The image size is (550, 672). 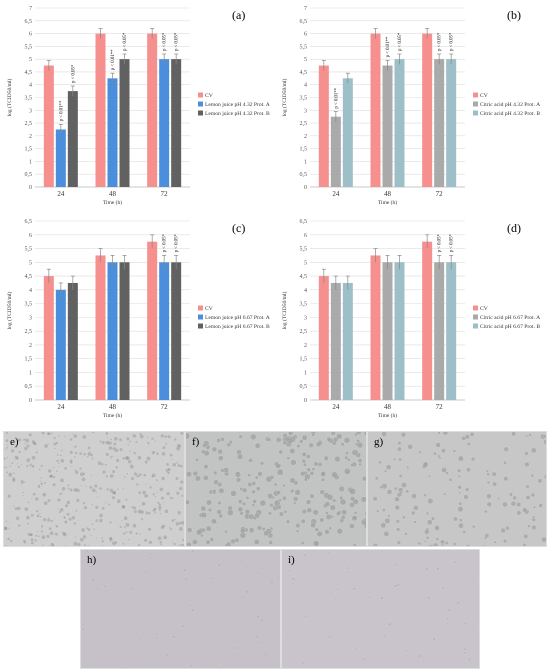 What do you see at coordinates (336, 407) in the screenshot?
I see `x-tick-label: 24` at bounding box center [336, 407].